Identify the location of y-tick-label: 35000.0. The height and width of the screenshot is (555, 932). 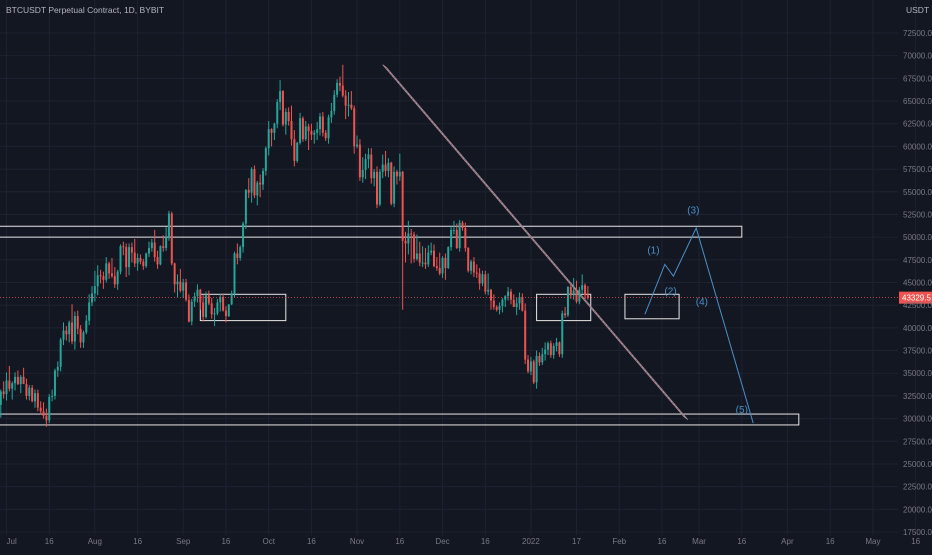
(917, 373).